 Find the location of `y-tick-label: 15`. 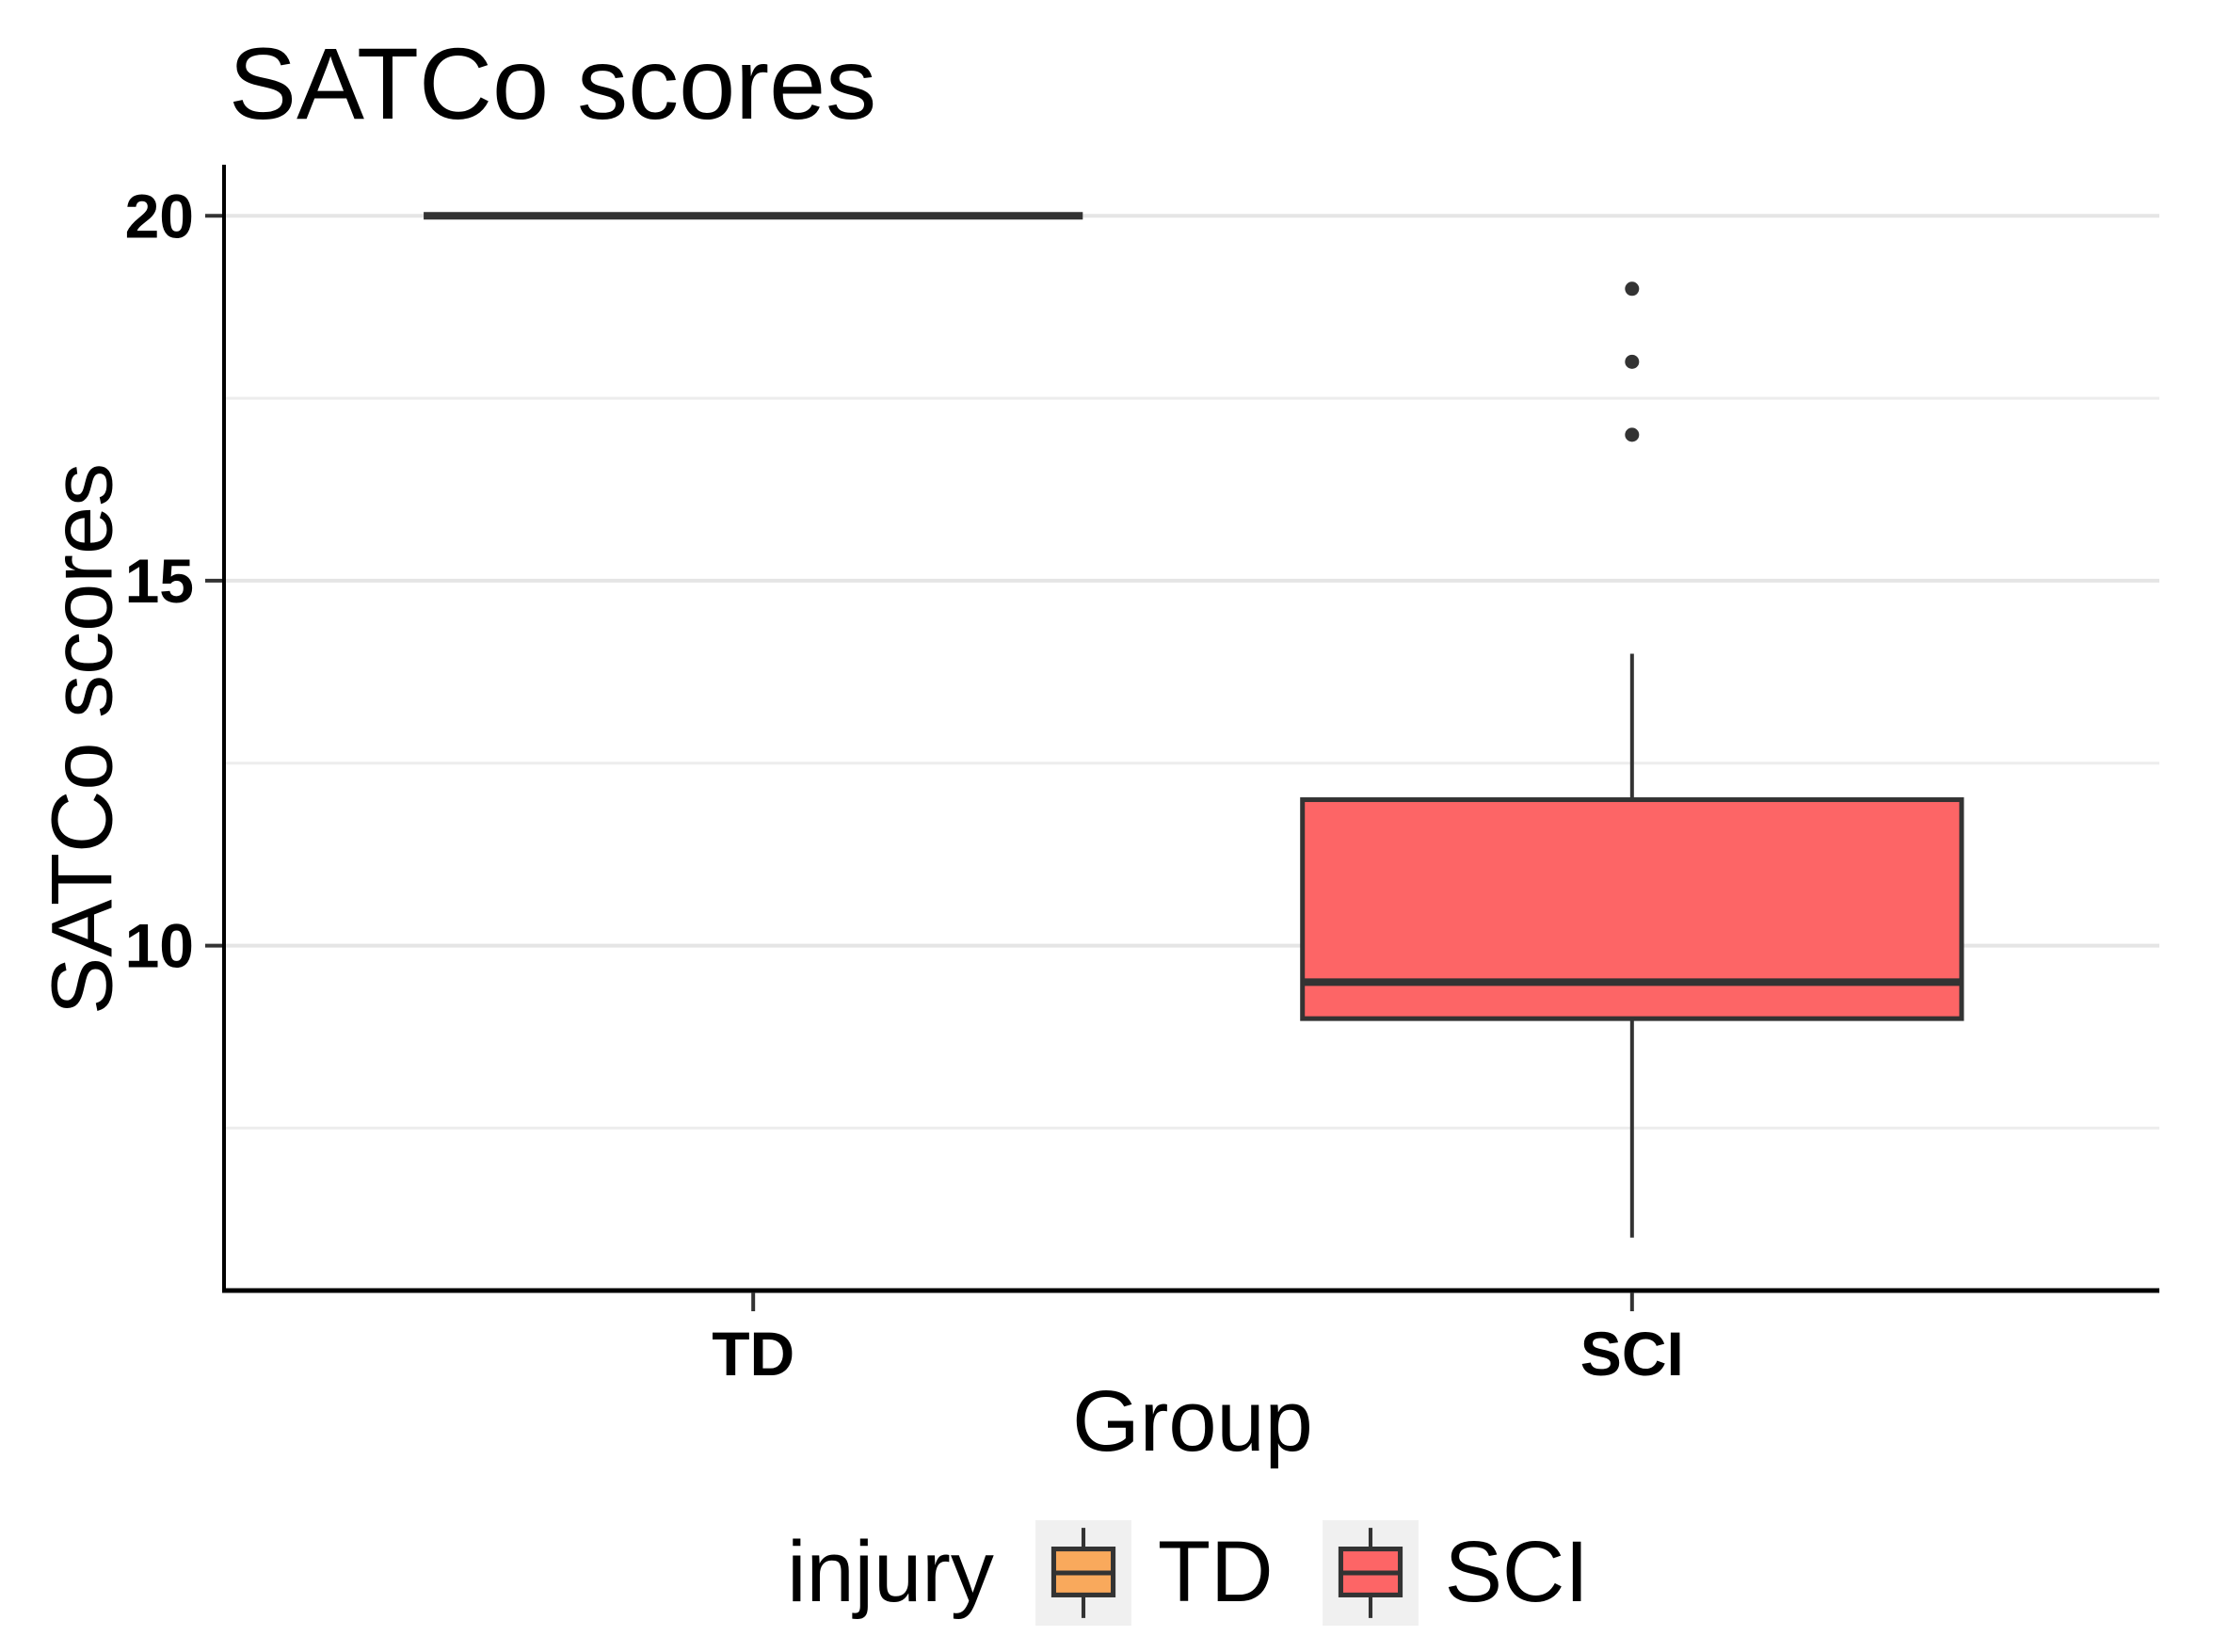

y-tick-label: 15 is located at coordinates (159, 581).